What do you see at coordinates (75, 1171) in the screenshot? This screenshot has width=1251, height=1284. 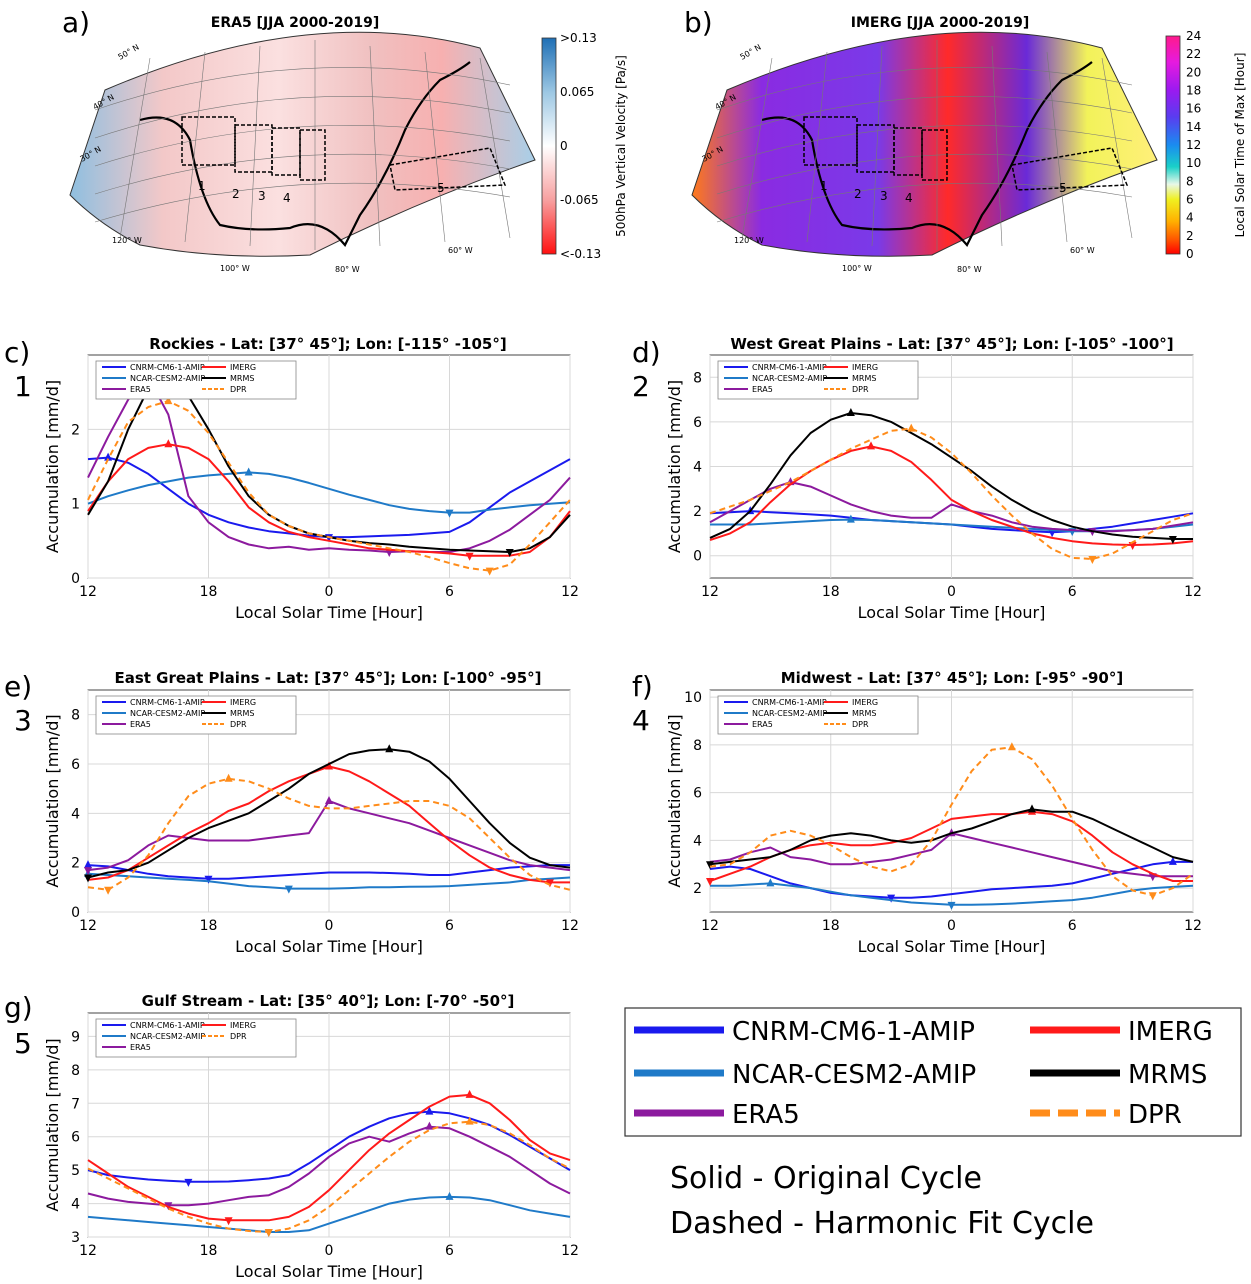 I see `y-tick-label: 5` at bounding box center [75, 1171].